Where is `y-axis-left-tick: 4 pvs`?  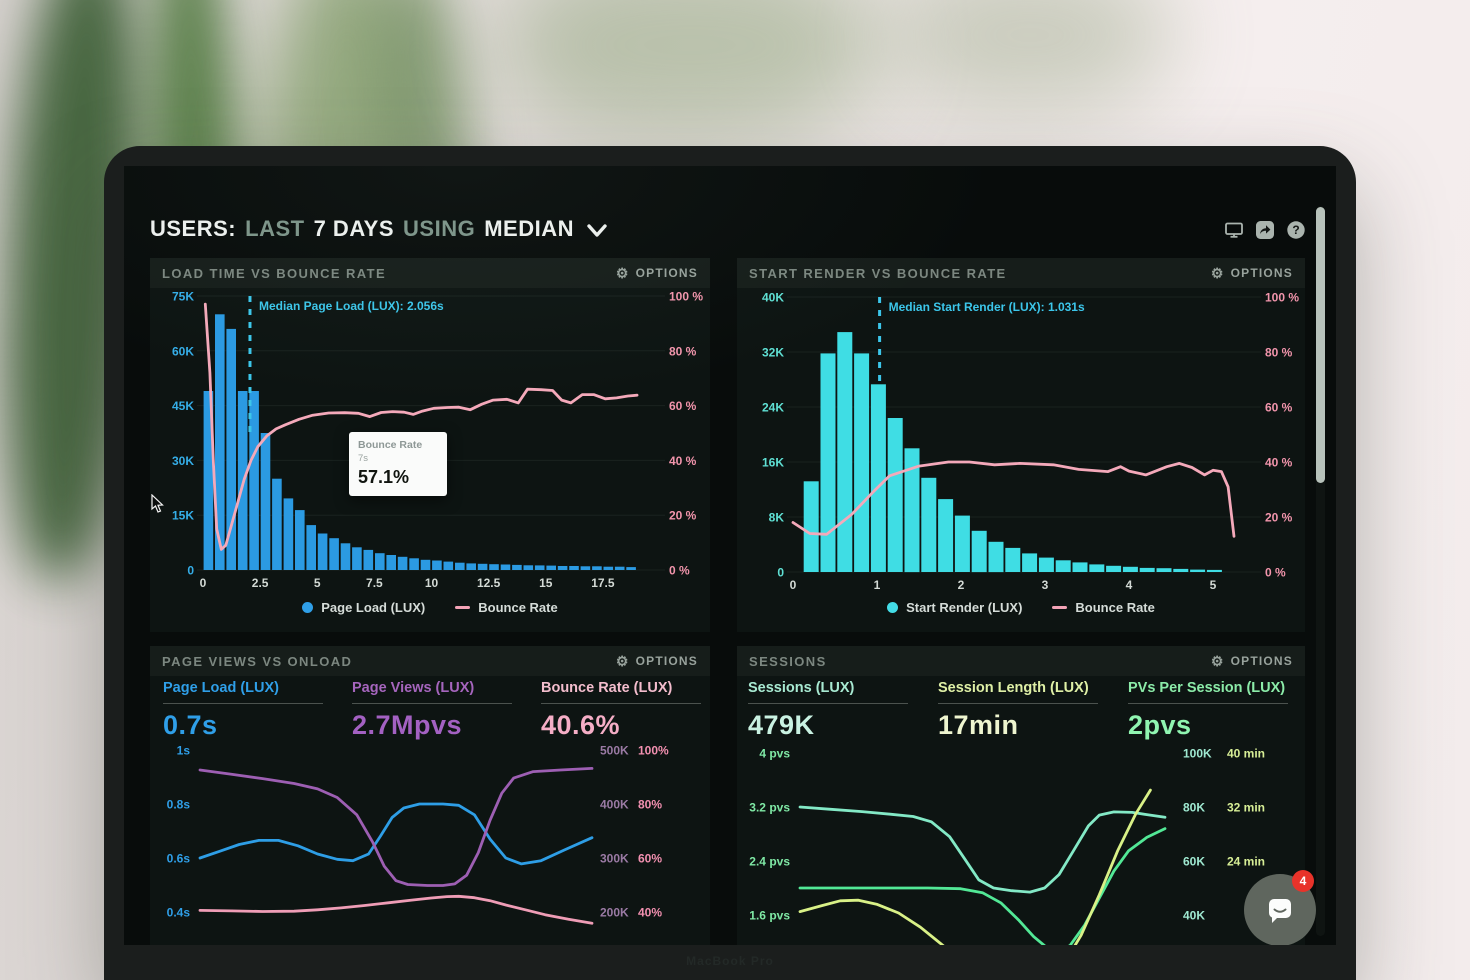 y-axis-left-tick: 4 pvs is located at coordinates (774, 754).